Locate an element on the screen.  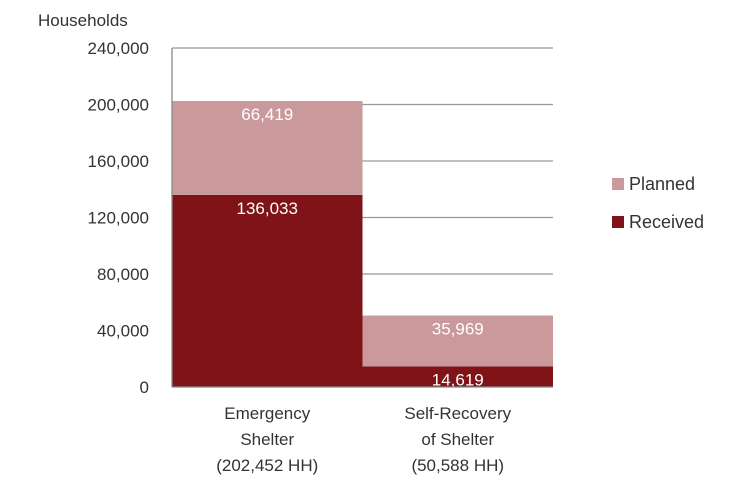
data-label: 136,033 is located at coordinates (267, 208).